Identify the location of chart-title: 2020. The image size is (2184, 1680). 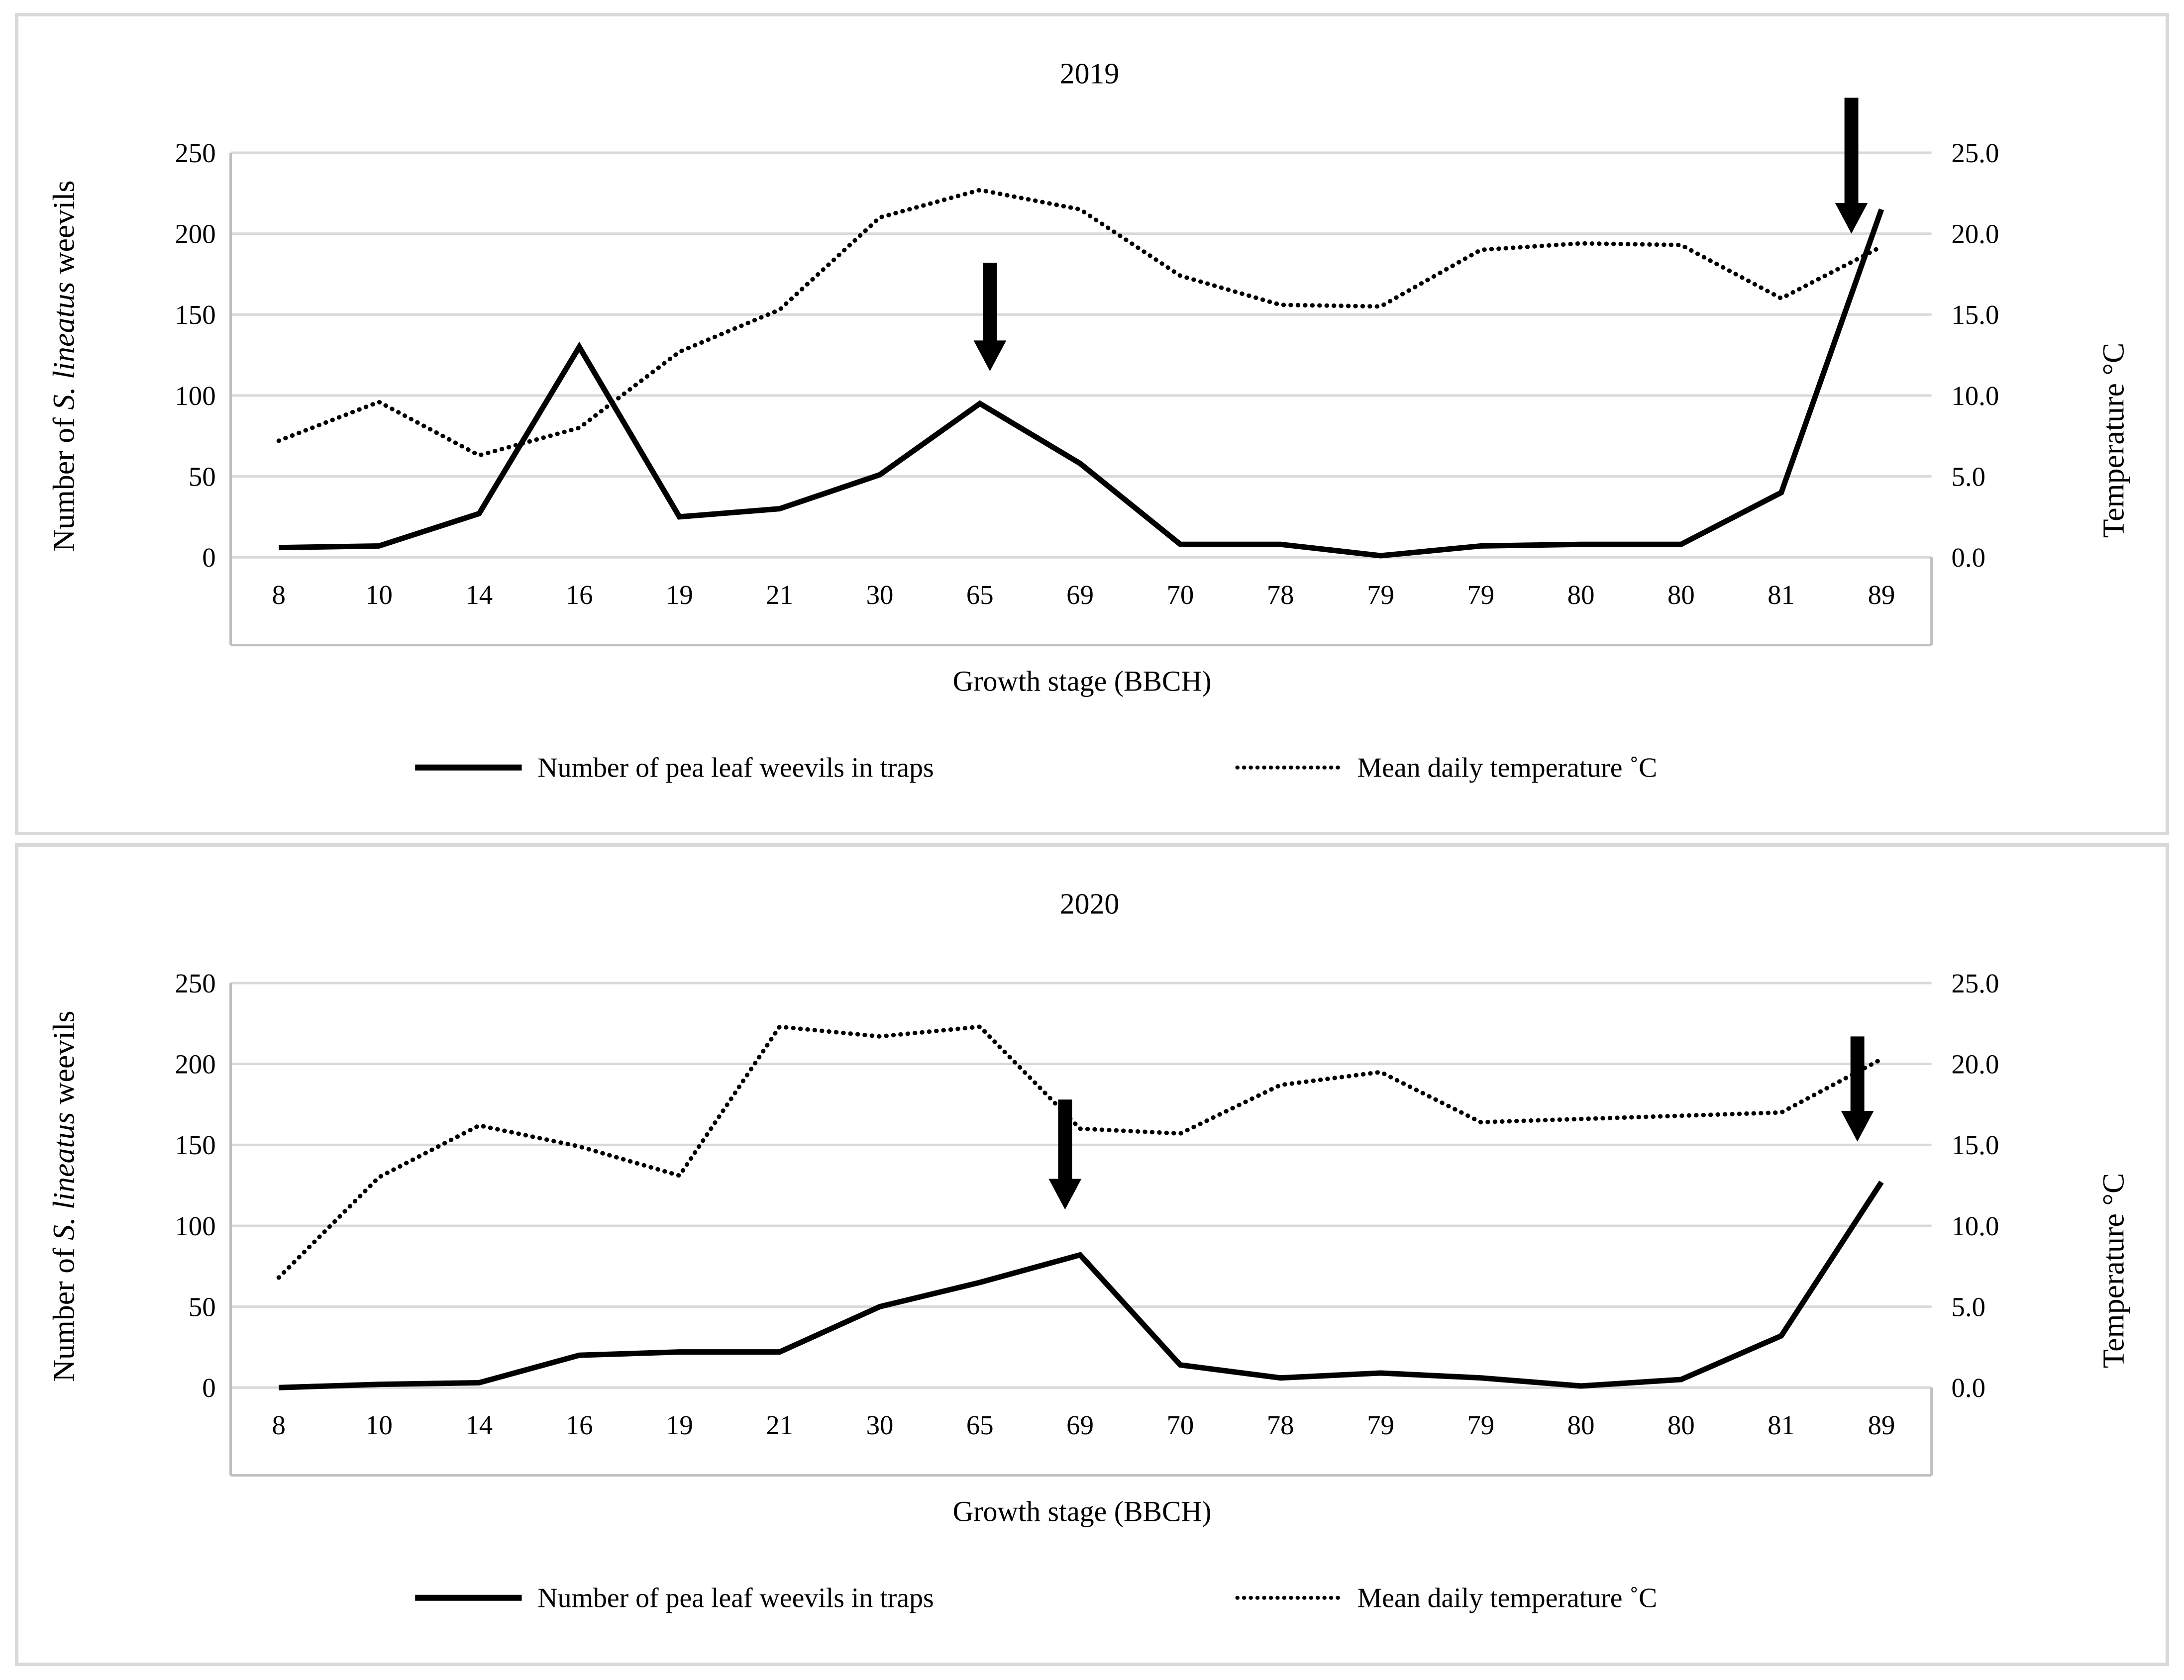
(1090, 904).